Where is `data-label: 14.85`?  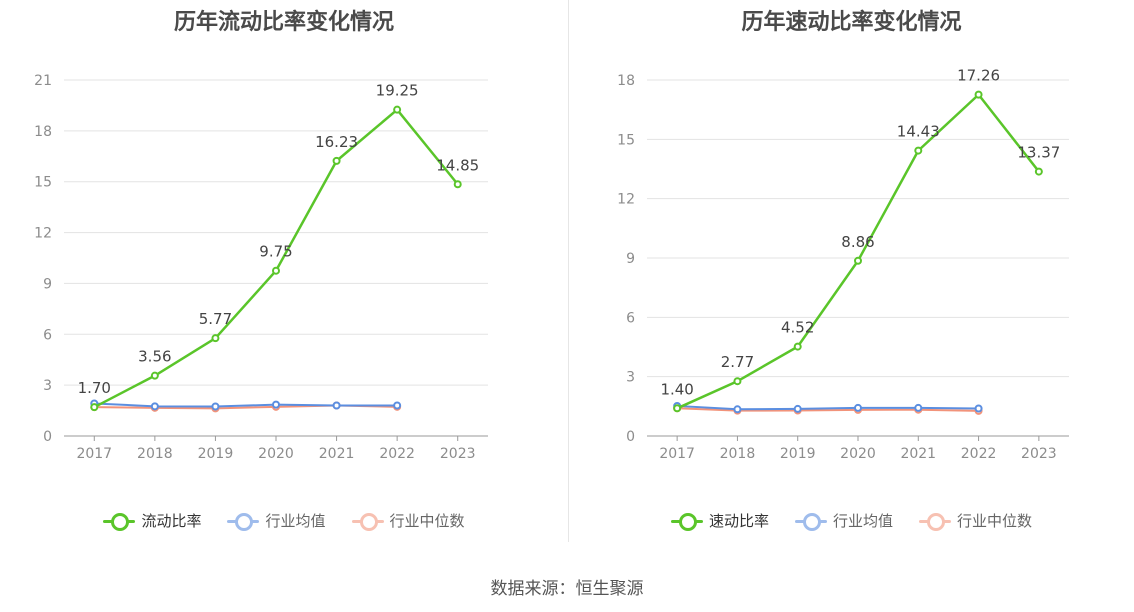
data-label: 14.85 is located at coordinates (457, 165).